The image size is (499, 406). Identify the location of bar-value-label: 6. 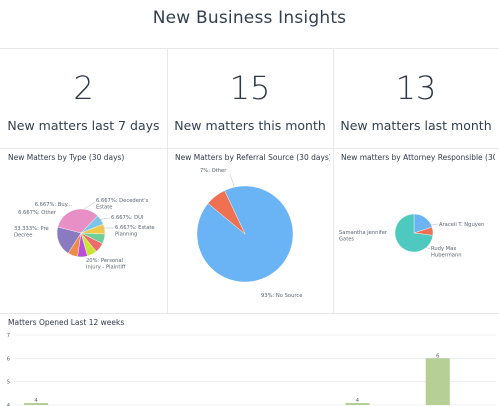
(437, 356).